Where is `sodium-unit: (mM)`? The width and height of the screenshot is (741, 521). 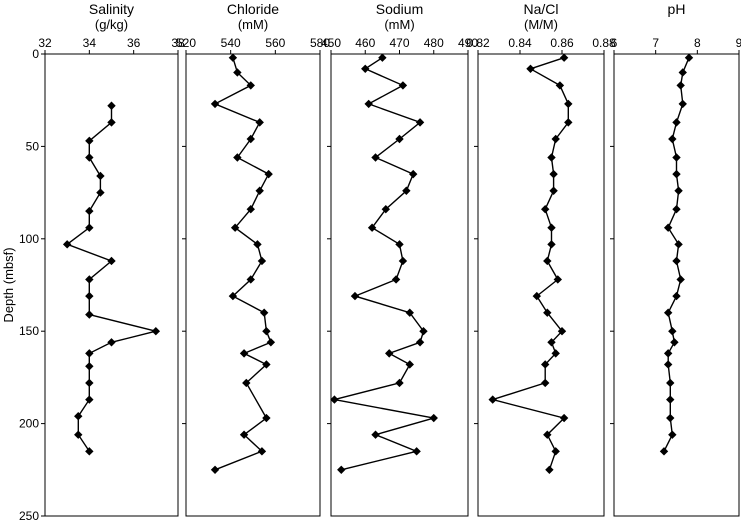
sodium-unit: (mM) is located at coordinates (399, 24).